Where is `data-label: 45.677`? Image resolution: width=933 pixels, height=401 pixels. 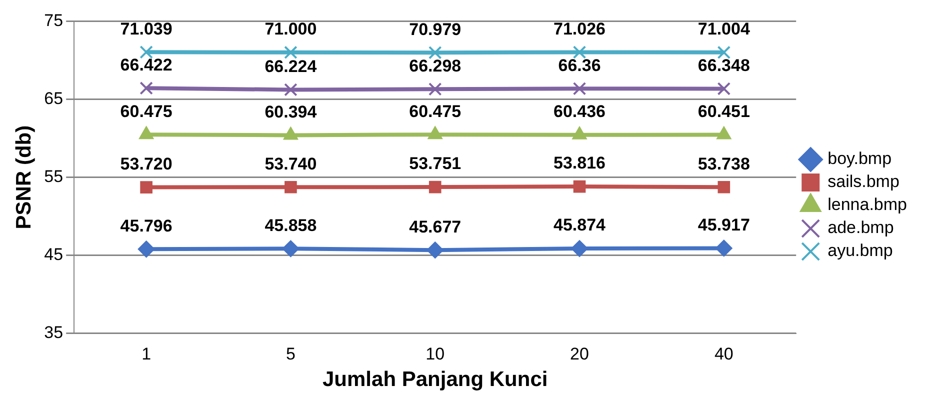 data-label: 45.677 is located at coordinates (435, 226).